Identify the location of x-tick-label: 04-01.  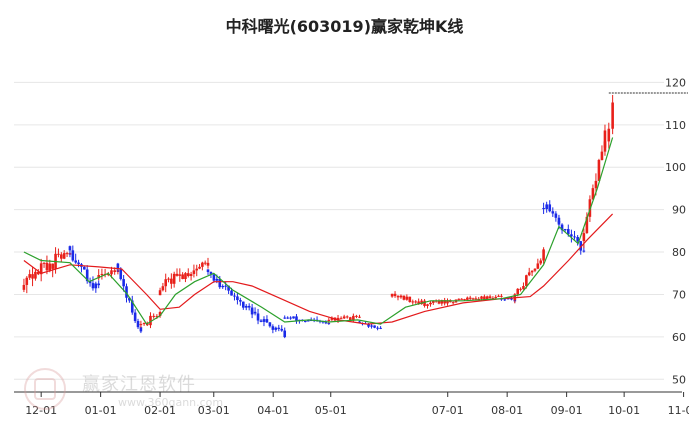
(273, 410).